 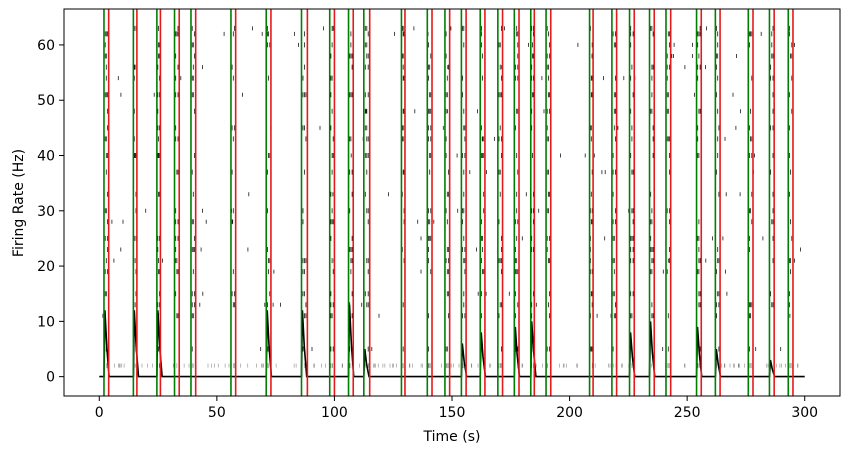 I want to click on x-tick-label: 150, so click(x=452, y=413).